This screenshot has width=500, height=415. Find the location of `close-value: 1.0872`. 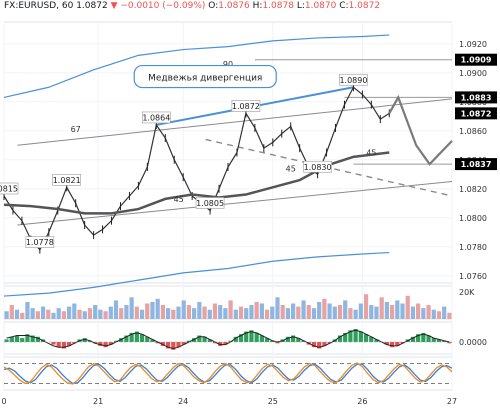

close-value: 1.0872 is located at coordinates (364, 6).